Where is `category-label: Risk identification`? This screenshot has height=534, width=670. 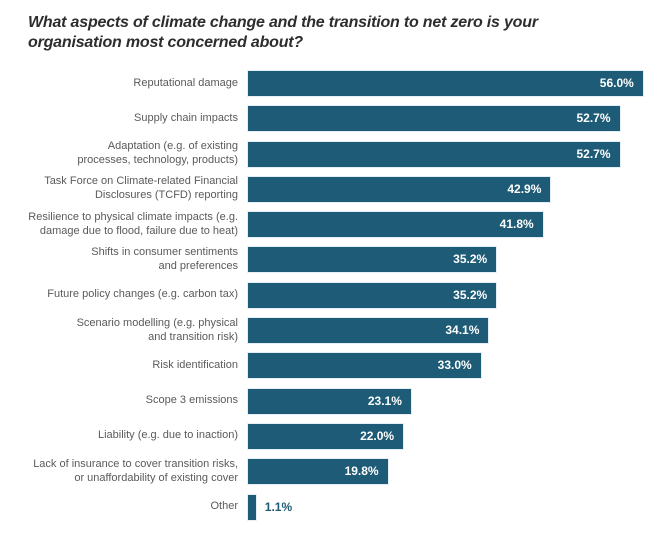
category-label: Risk identification is located at coordinates (195, 364).